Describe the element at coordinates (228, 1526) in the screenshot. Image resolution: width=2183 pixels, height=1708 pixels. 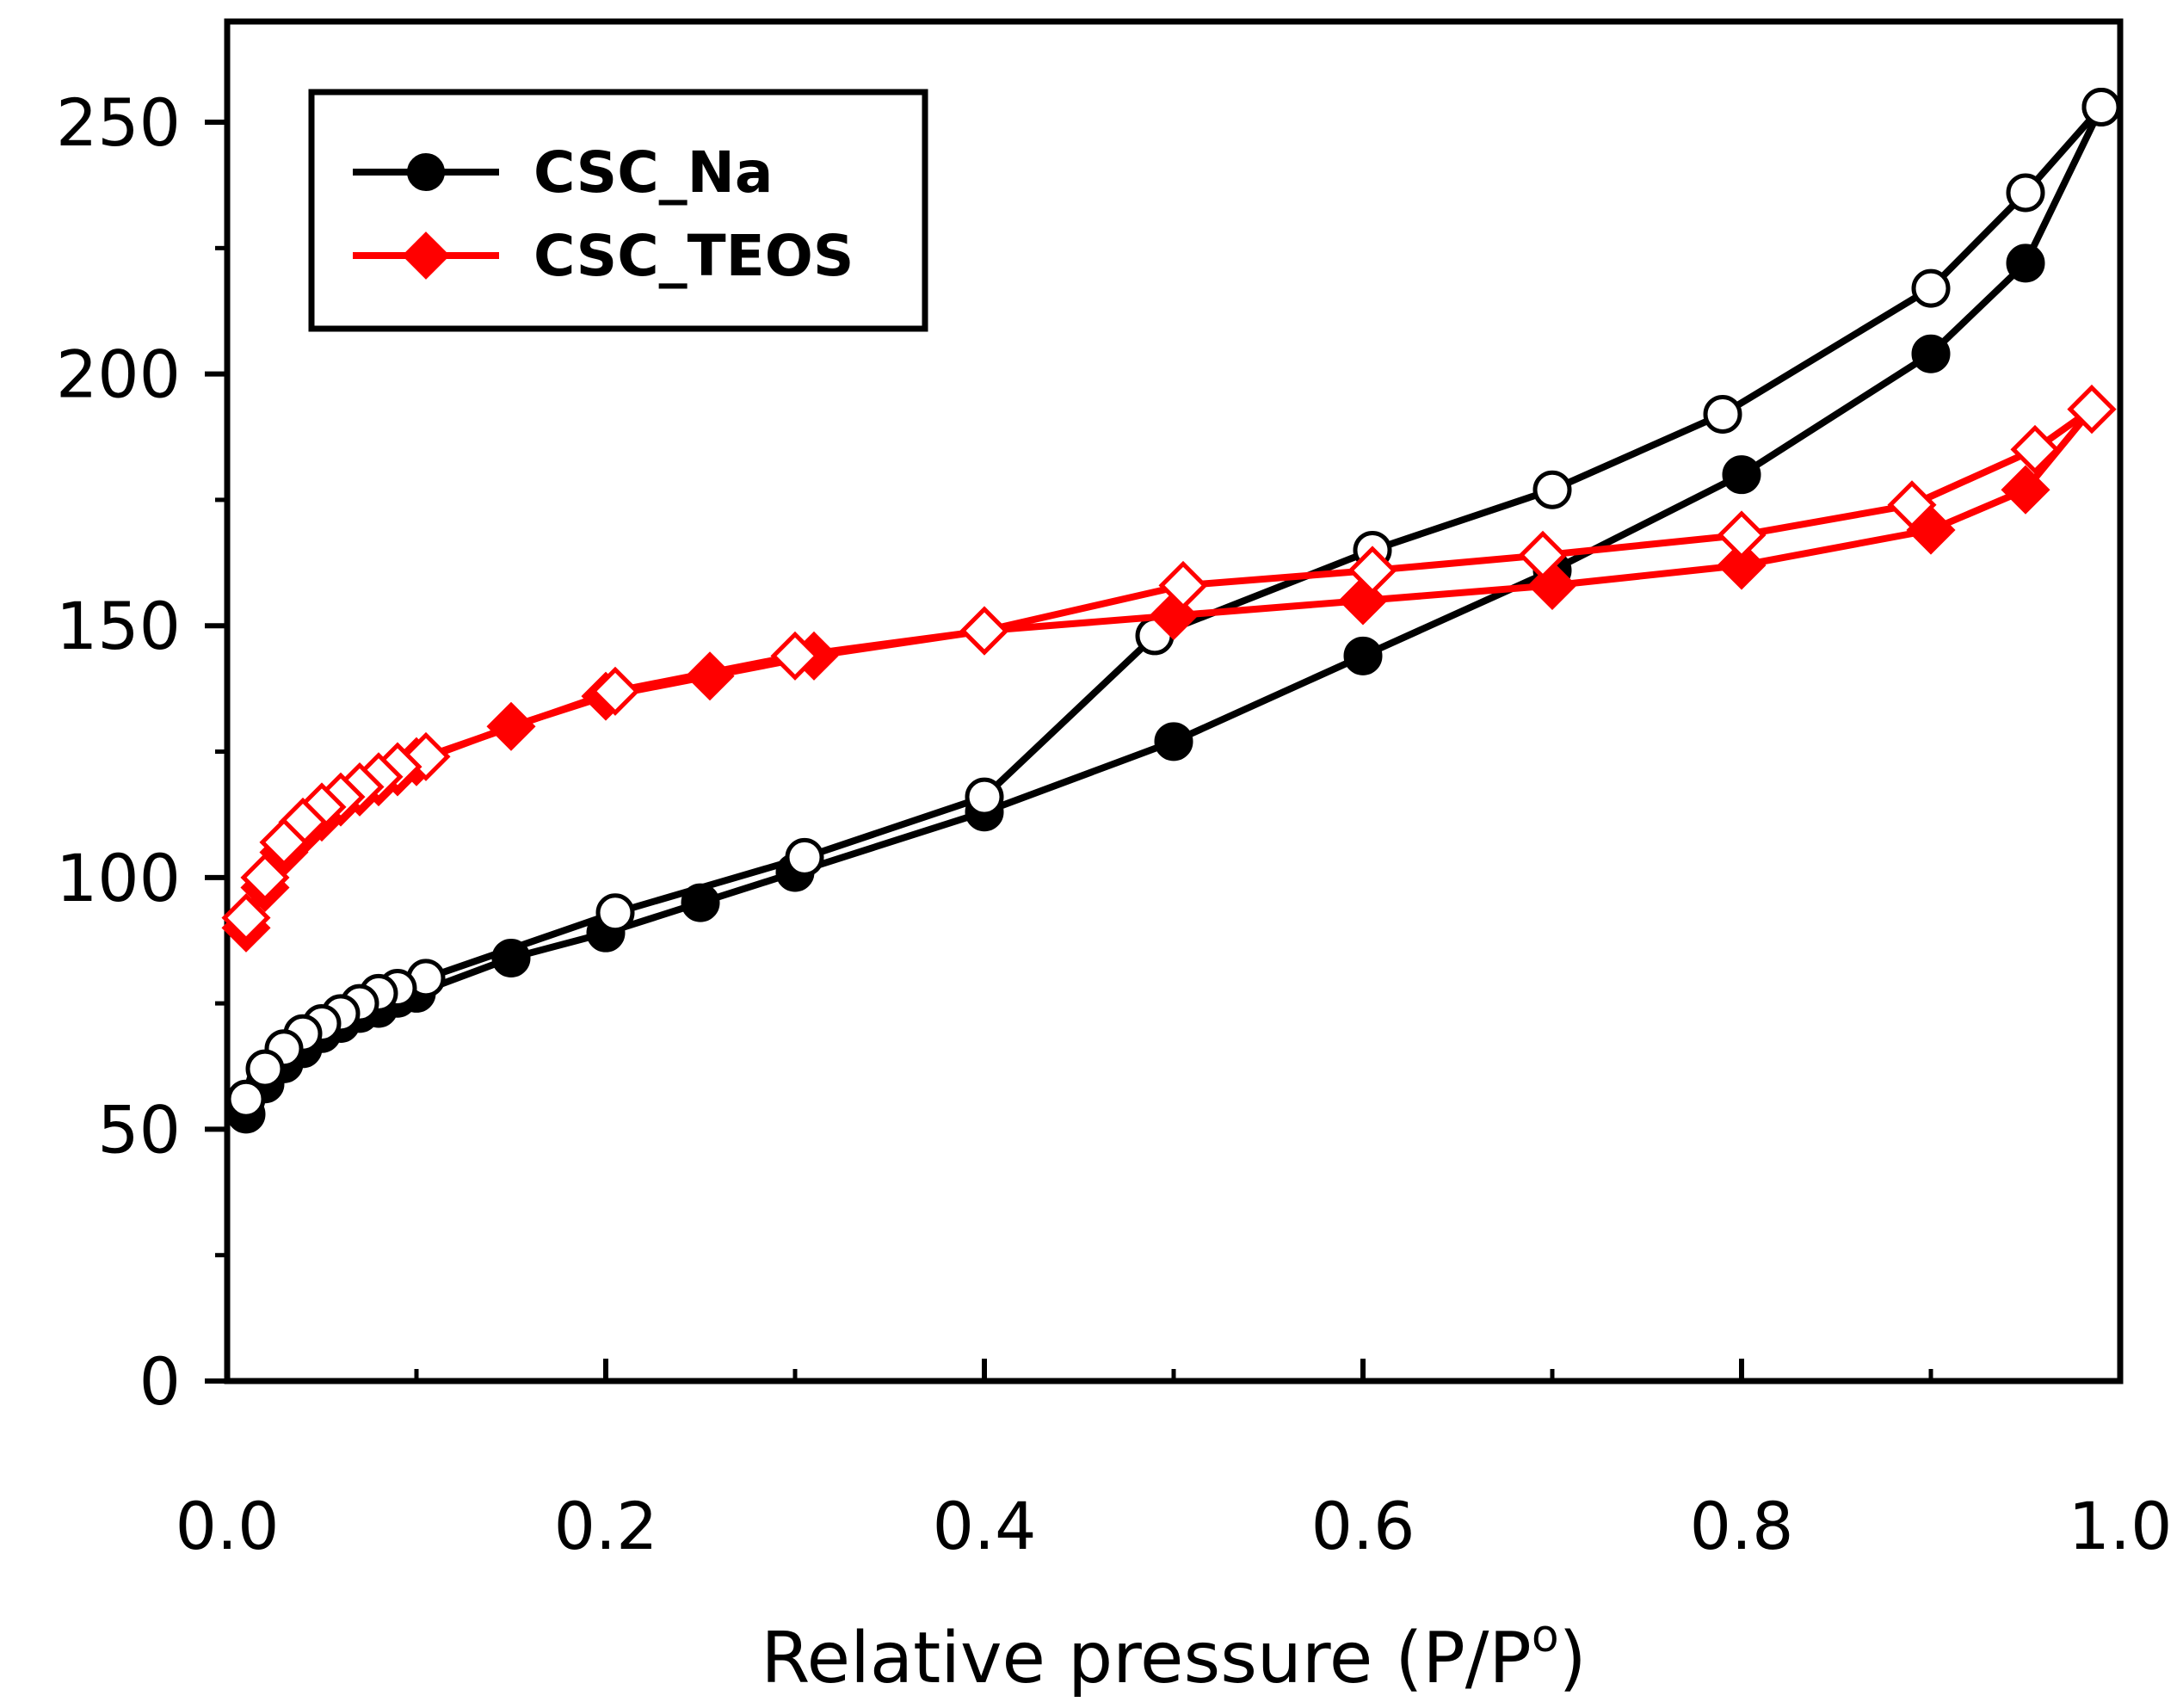
I see `x-tick-label: 0.0` at that location.